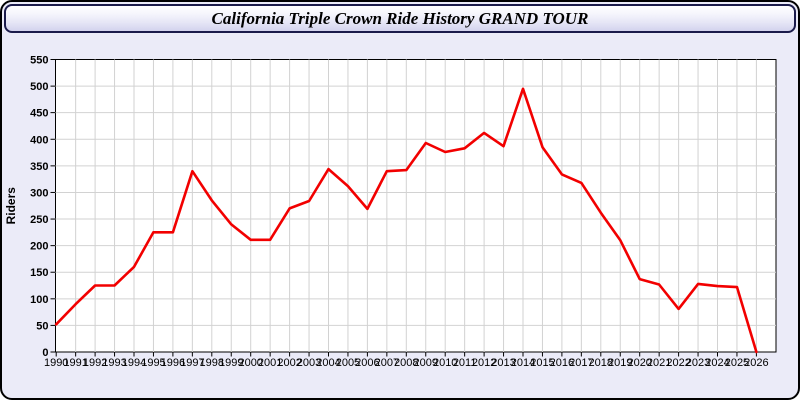 Image resolution: width=800 pixels, height=400 pixels. Describe the element at coordinates (56, 363) in the screenshot. I see `x-tick-label: 1990` at that location.